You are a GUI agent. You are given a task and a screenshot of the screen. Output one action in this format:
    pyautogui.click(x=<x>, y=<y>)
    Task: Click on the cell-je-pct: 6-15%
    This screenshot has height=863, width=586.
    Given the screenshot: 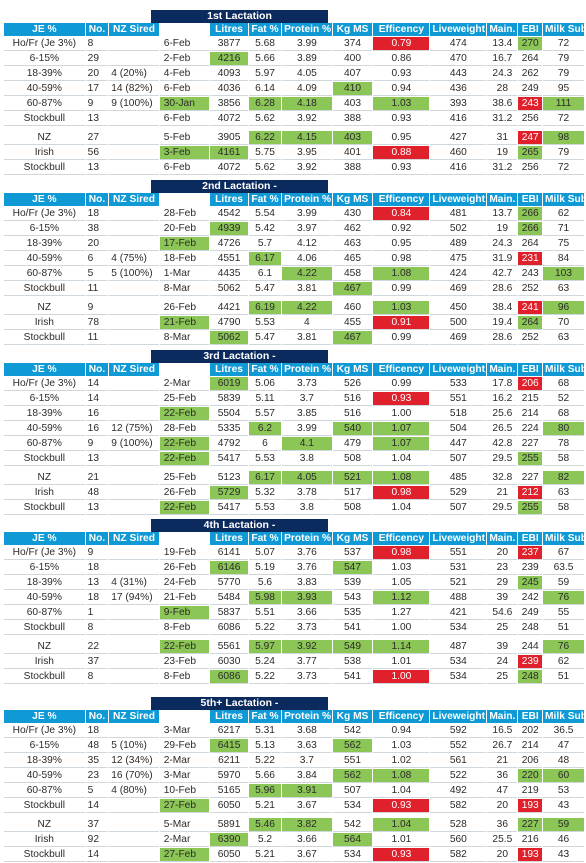 What is the action you would take?
    pyautogui.click(x=44, y=399)
    